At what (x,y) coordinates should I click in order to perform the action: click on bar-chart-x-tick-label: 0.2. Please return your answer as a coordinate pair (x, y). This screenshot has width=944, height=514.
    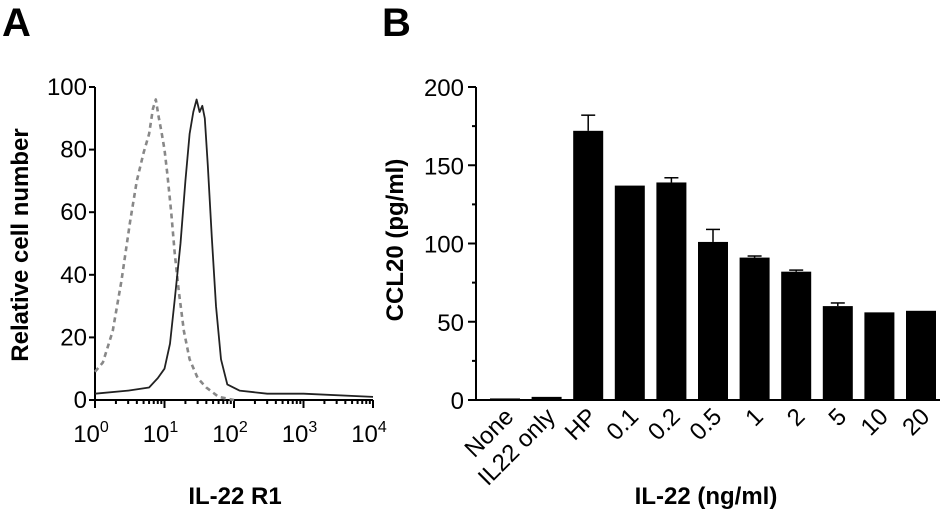
    Looking at the image, I should click on (664, 424).